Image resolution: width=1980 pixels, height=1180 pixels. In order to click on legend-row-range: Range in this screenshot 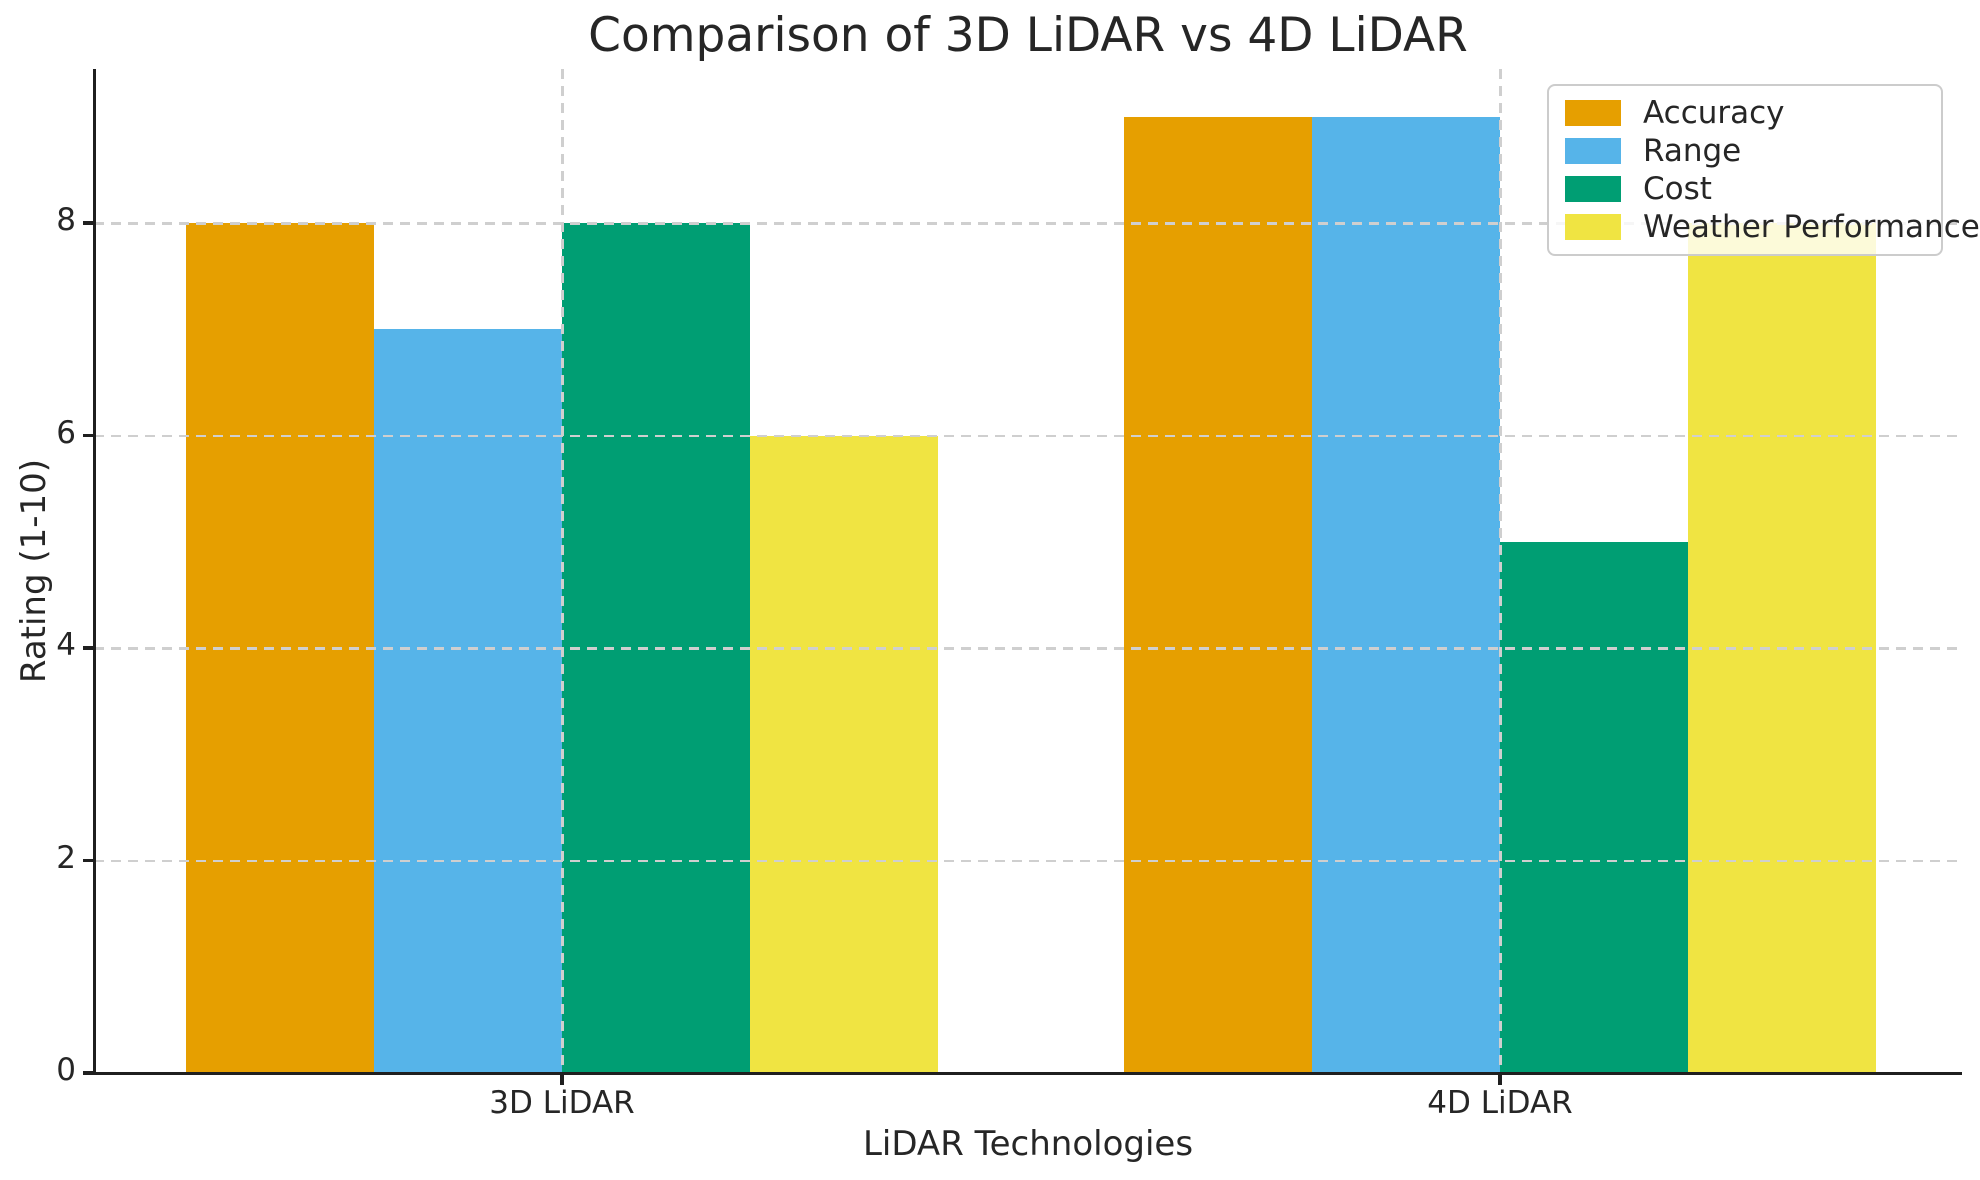, I will do `click(1745, 151)`.